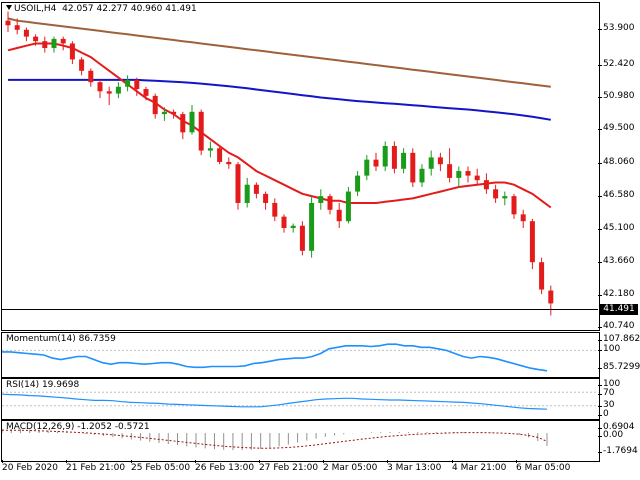 The height and width of the screenshot is (480, 640). Describe the element at coordinates (275, 357) in the screenshot. I see `momentum-line` at that location.